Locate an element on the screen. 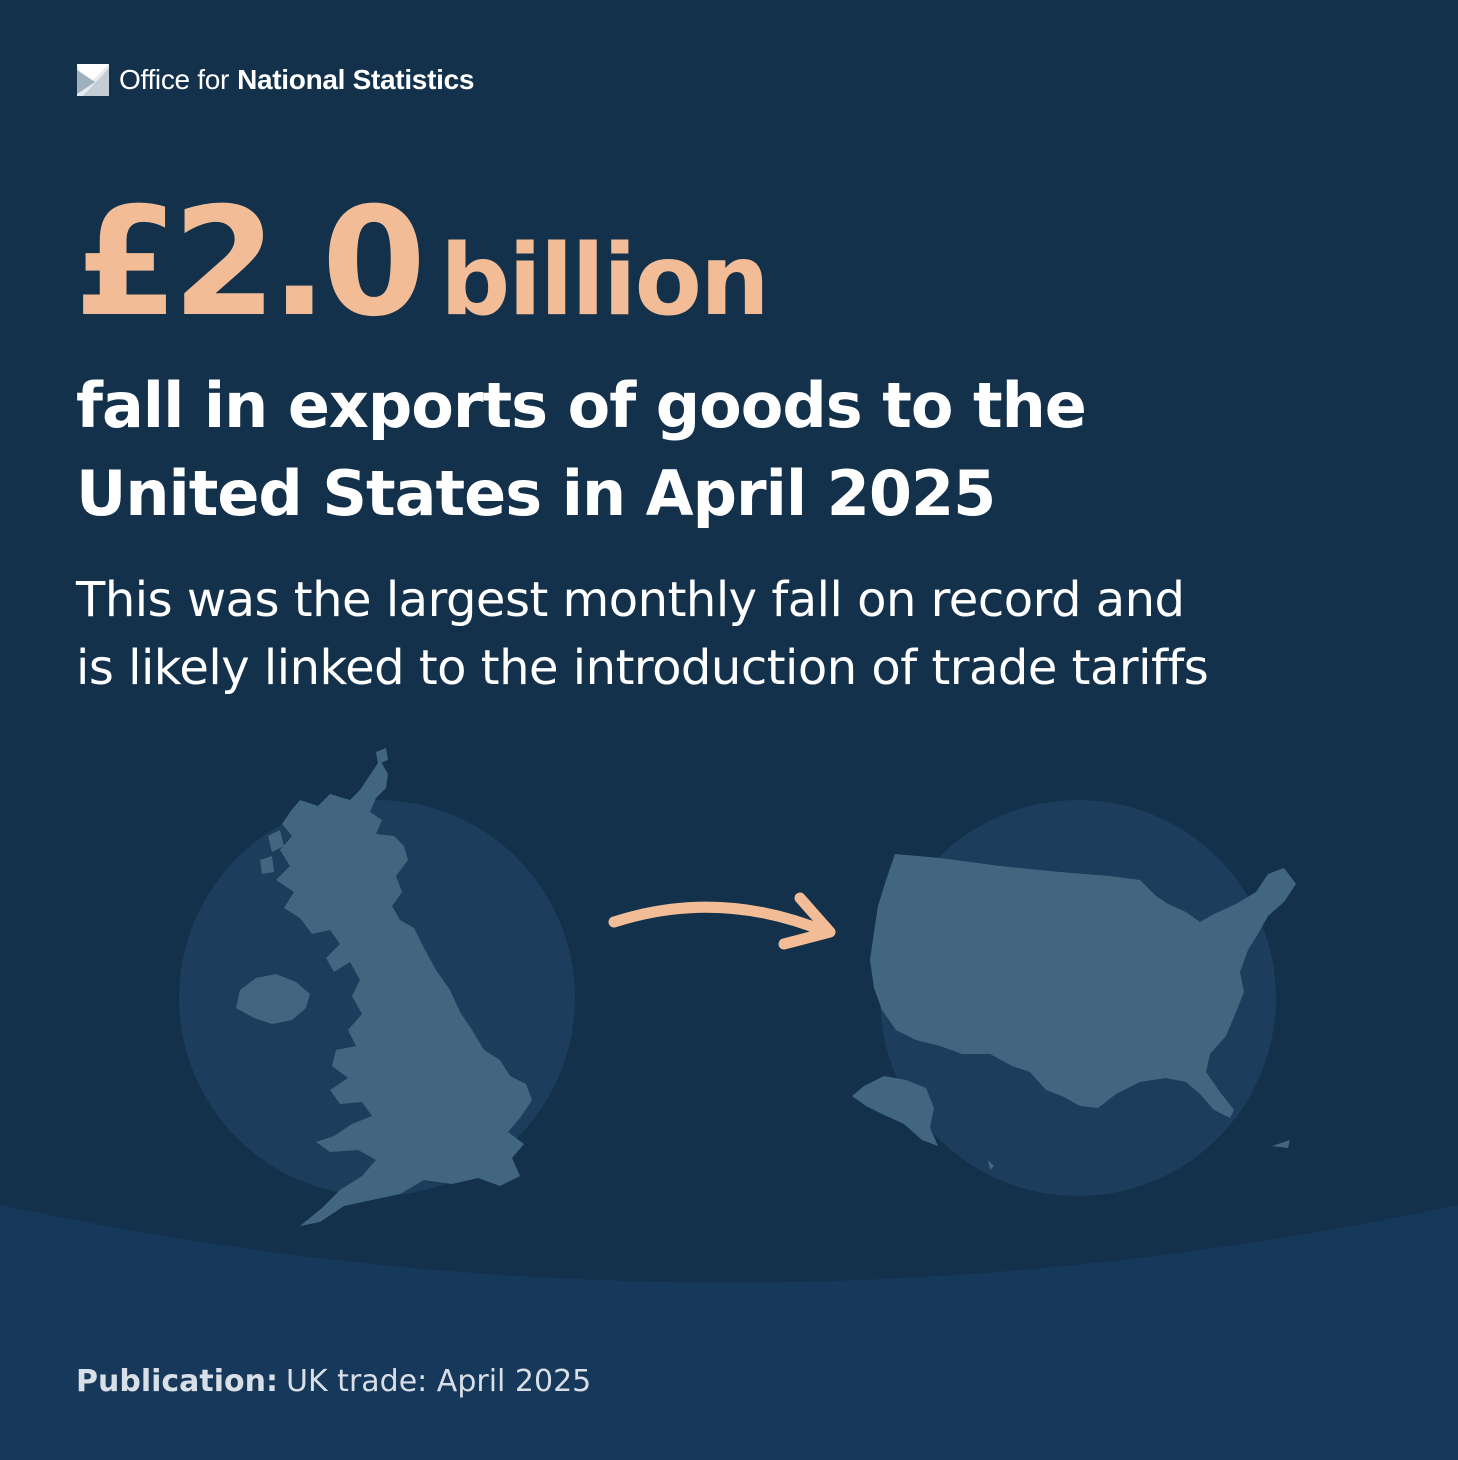  logo-name-text: National Statistics is located at coordinates (356, 79).